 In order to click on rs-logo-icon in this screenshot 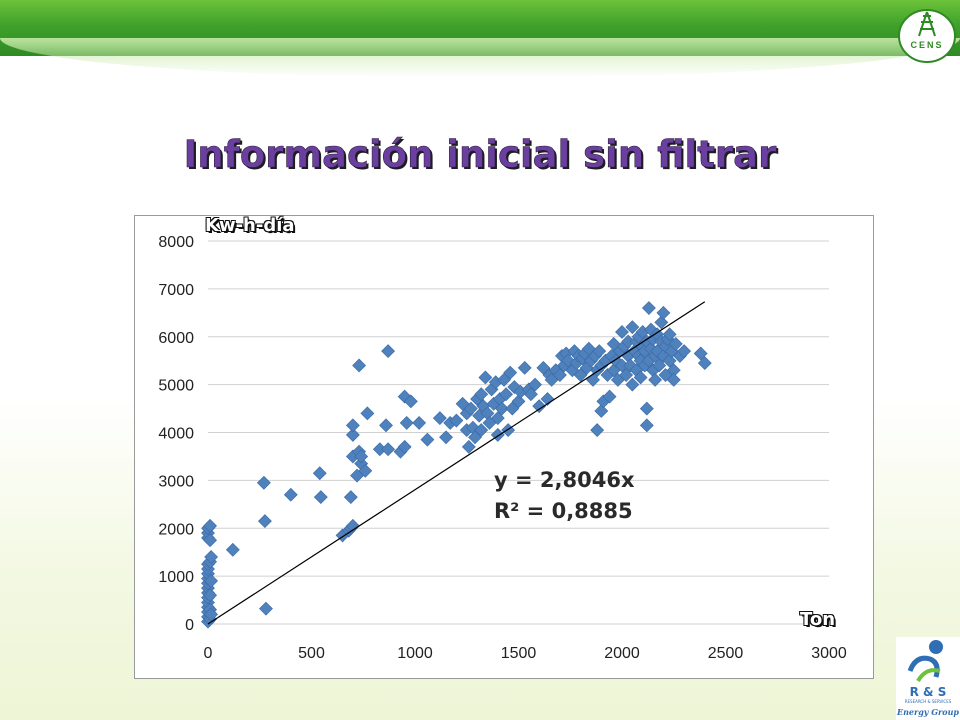, I will do `click(925, 661)`.